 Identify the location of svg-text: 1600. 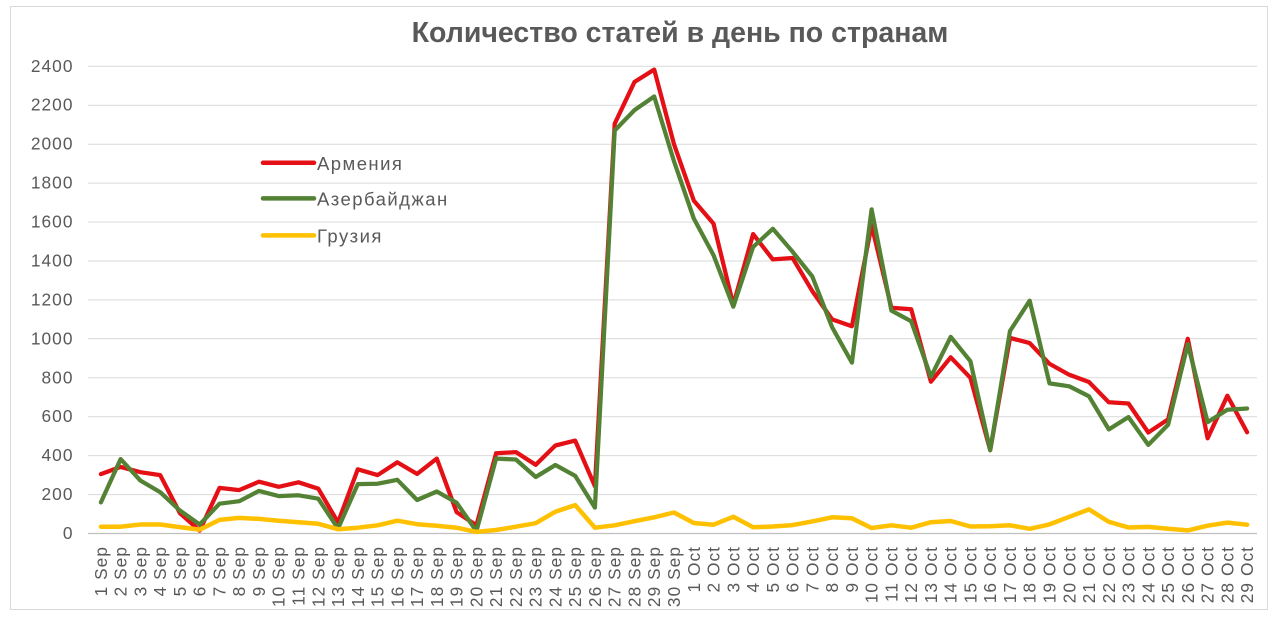
(52, 222).